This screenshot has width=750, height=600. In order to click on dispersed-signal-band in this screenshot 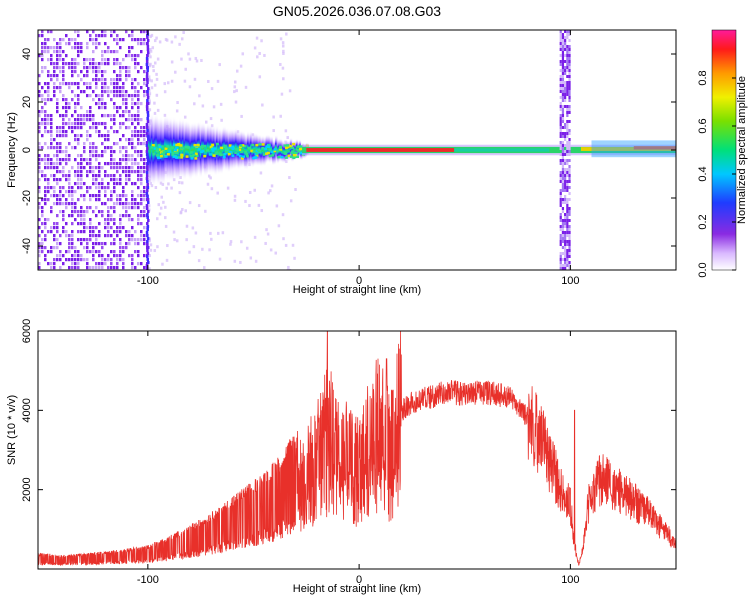, I will do `click(228, 149)`.